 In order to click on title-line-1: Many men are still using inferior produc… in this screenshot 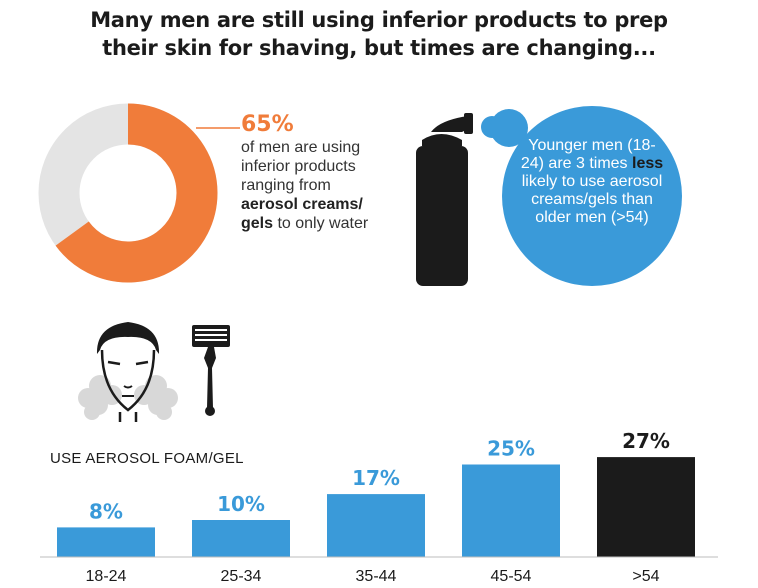, I will do `click(379, 20)`.